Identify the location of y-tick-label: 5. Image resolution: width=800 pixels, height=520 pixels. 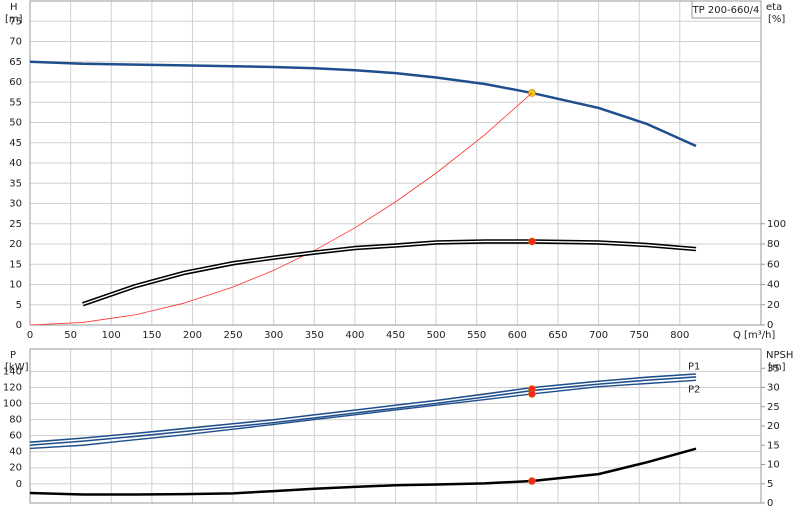
(19, 305).